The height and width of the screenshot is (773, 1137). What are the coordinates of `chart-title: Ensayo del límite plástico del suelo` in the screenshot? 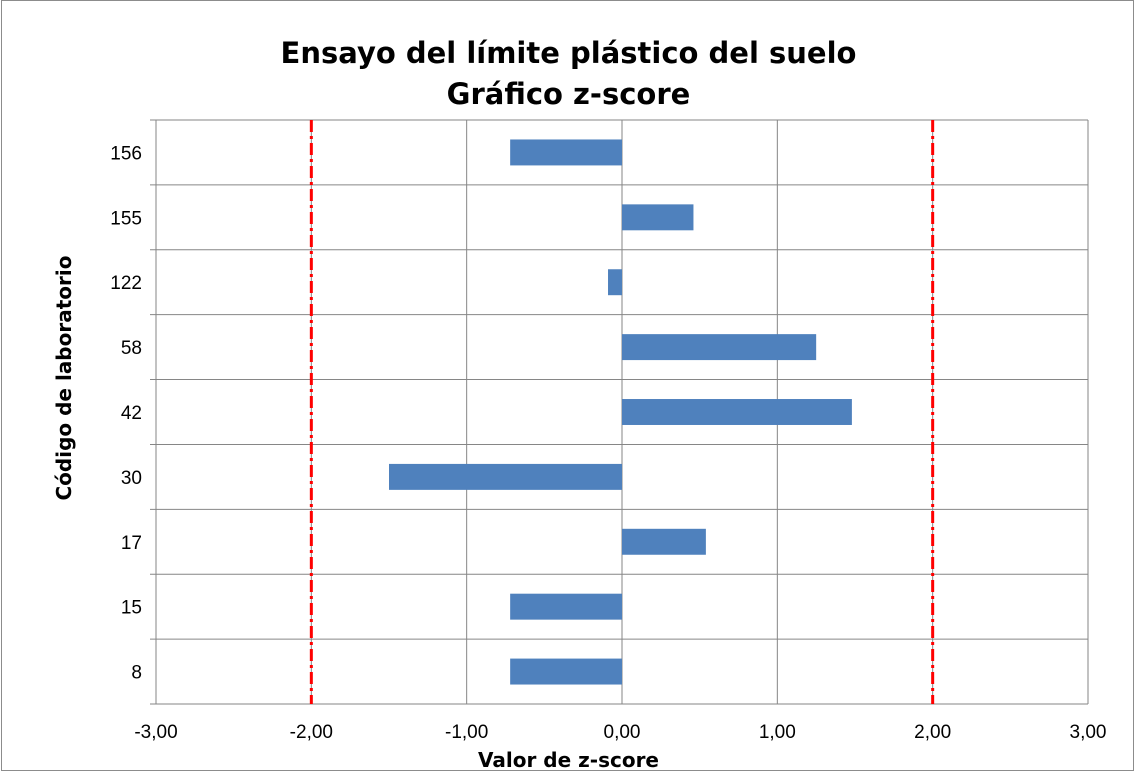 It's located at (568, 53).